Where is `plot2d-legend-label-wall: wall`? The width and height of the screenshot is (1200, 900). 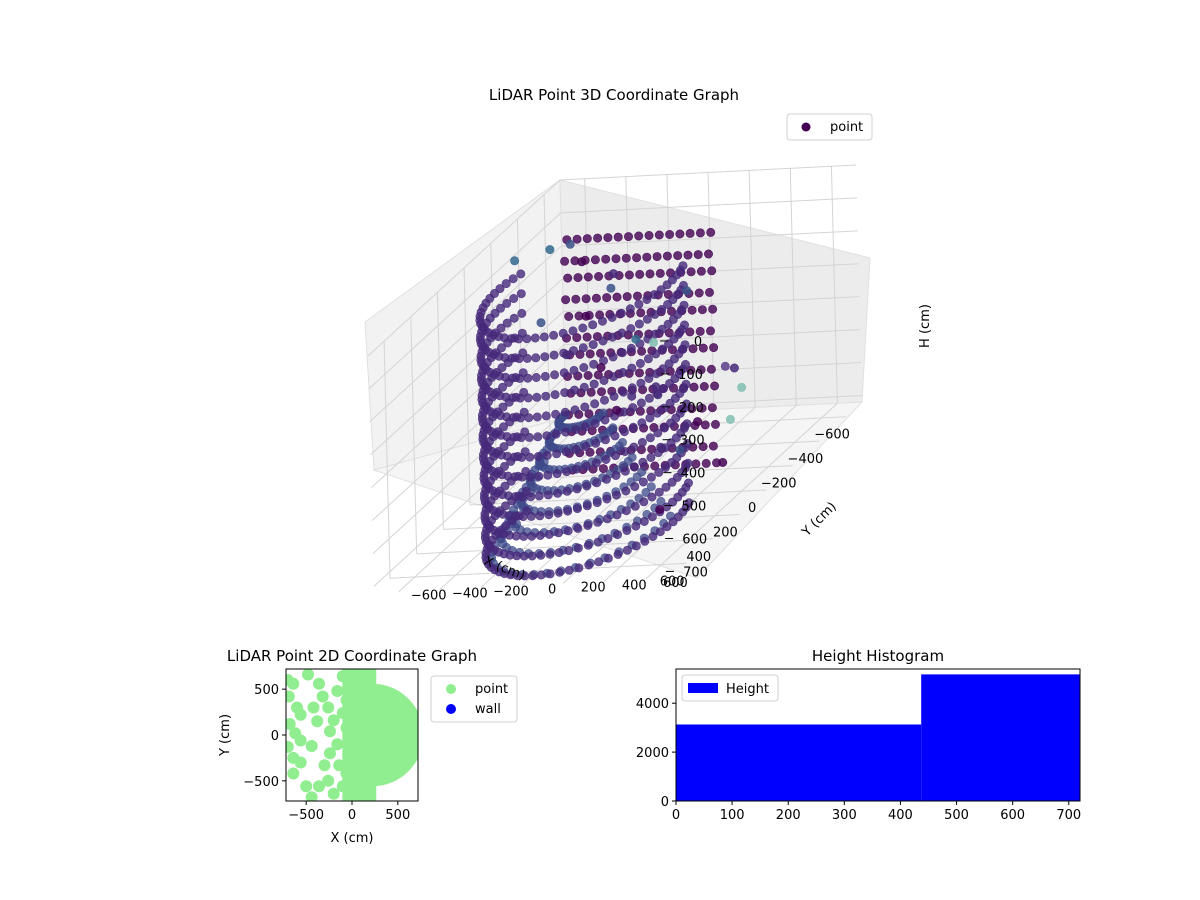
plot2d-legend-label-wall: wall is located at coordinates (488, 709).